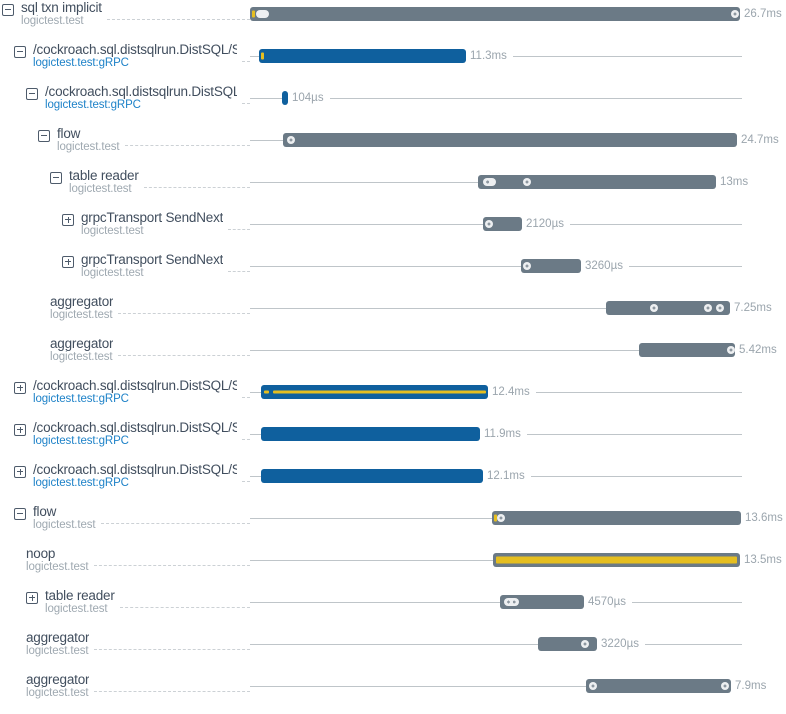 This screenshot has height=714, width=786. I want to click on trace-row: aggregator logictest.test 5.42ms, so click(394, 350).